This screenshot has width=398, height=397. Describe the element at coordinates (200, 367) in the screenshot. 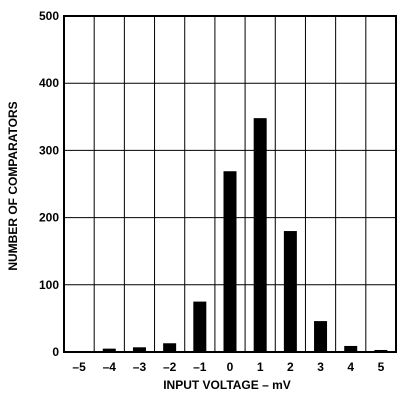

I see `x-tick-label: –1` at that location.